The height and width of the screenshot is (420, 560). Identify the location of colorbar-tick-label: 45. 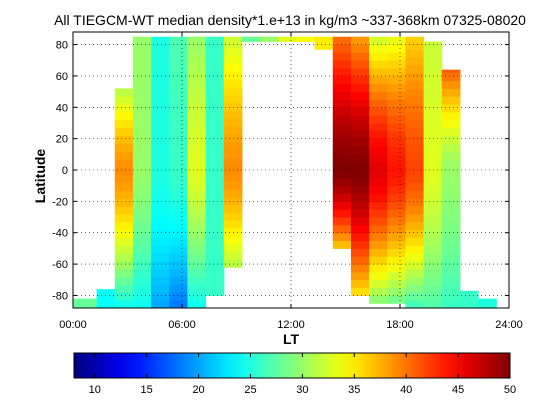
(458, 390).